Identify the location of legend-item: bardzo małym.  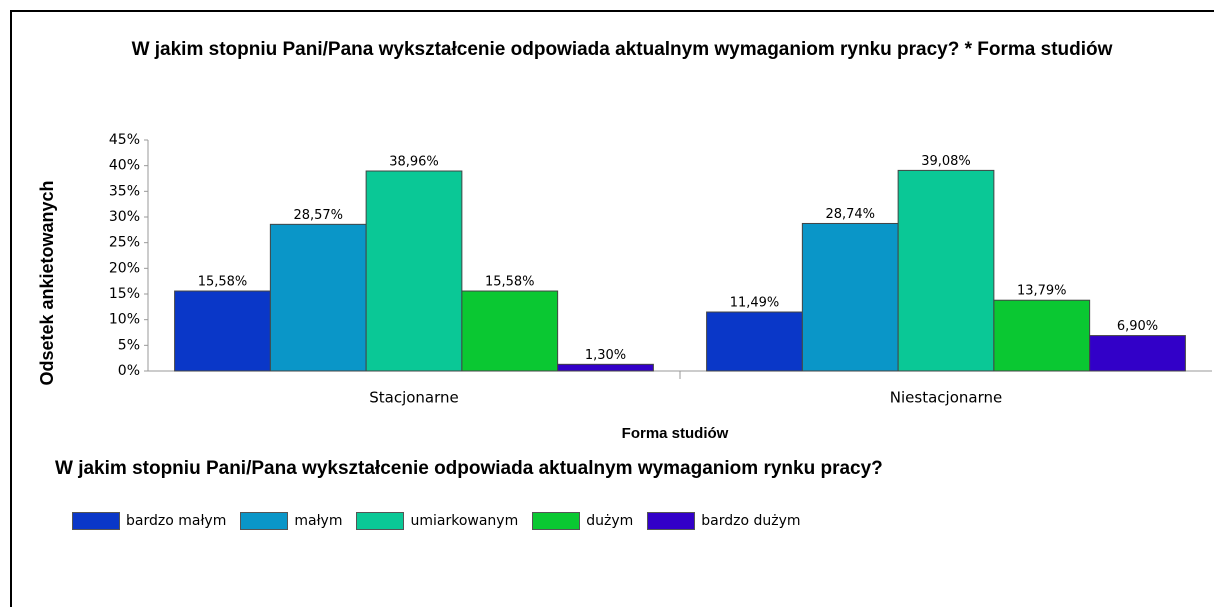
(149, 521).